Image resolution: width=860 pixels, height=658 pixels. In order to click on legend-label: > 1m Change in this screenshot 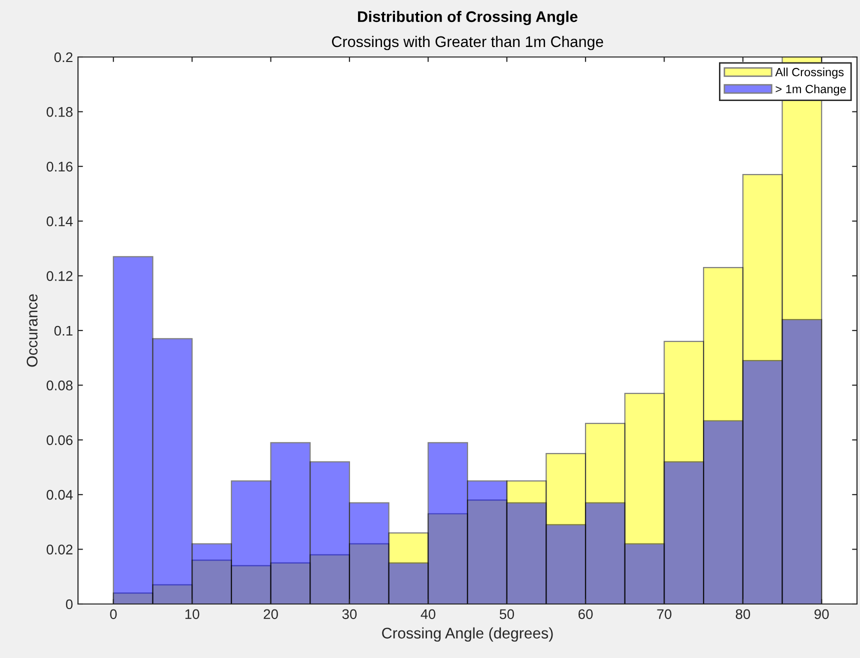, I will do `click(811, 90)`.